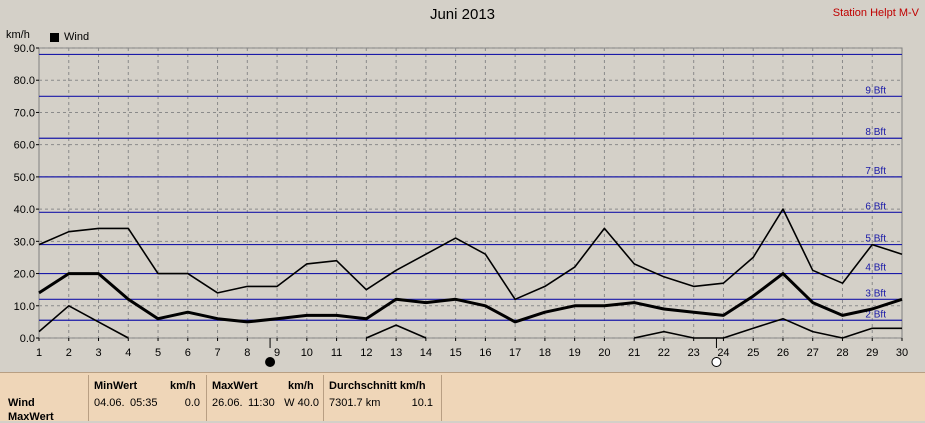 The width and height of the screenshot is (925, 423). I want to click on x-tick-label: 3, so click(98, 353).